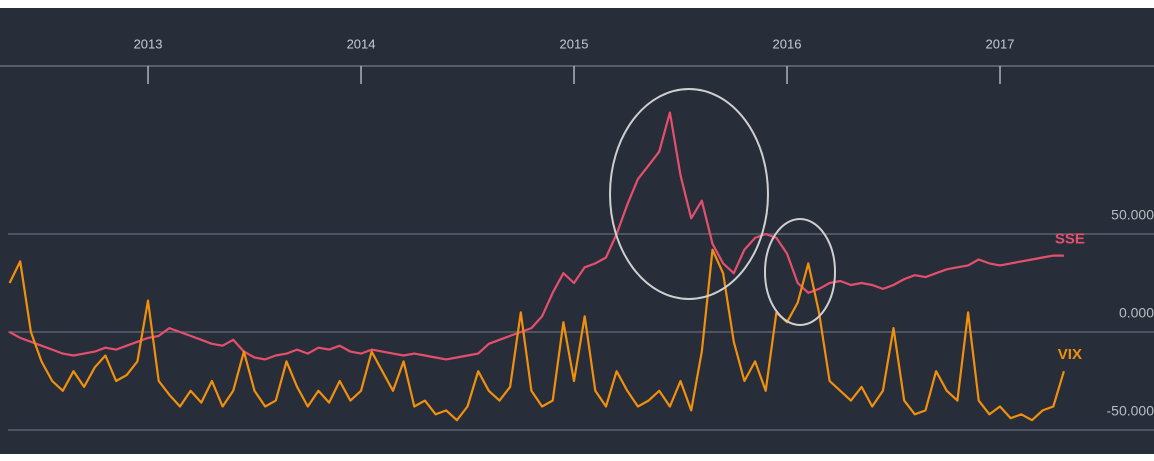 The width and height of the screenshot is (1154, 461). What do you see at coordinates (1070, 354) in the screenshot?
I see `series-label: VIX` at bounding box center [1070, 354].